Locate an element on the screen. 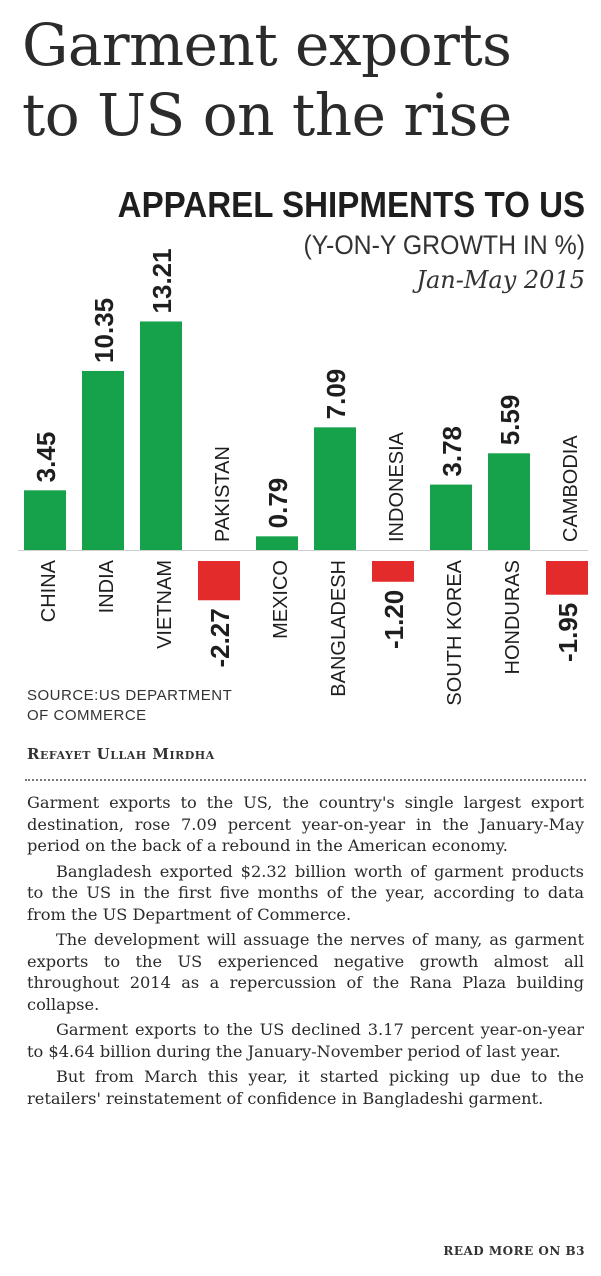 This screenshot has width=601, height=1276. data-label: -2.27 is located at coordinates (220, 637).